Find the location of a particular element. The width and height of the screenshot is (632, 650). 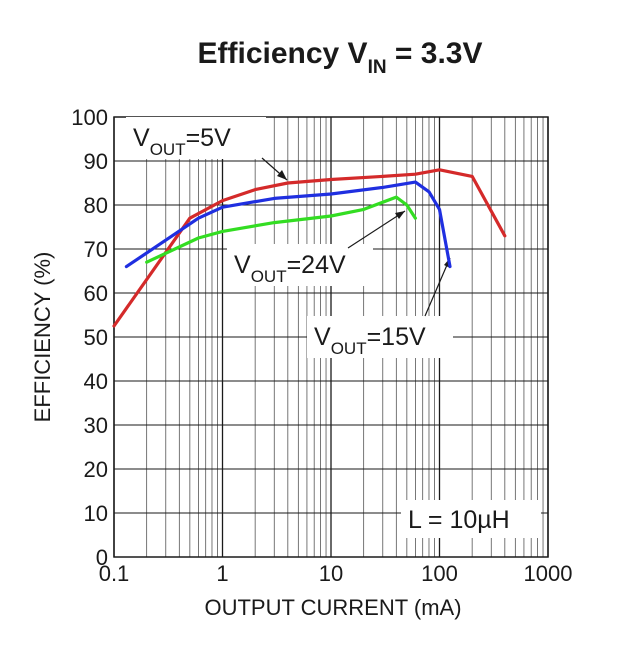

annotation-vout-15v: VOUT=15V is located at coordinates (370, 340).